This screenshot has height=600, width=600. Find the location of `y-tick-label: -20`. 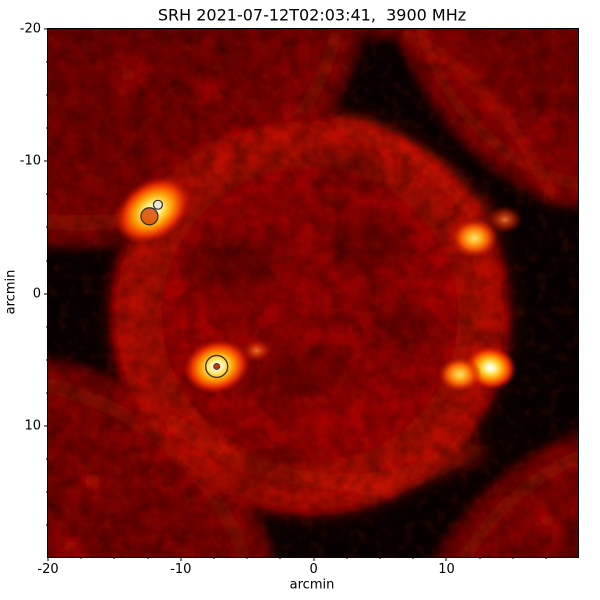

y-tick-label: -20 is located at coordinates (30, 29).